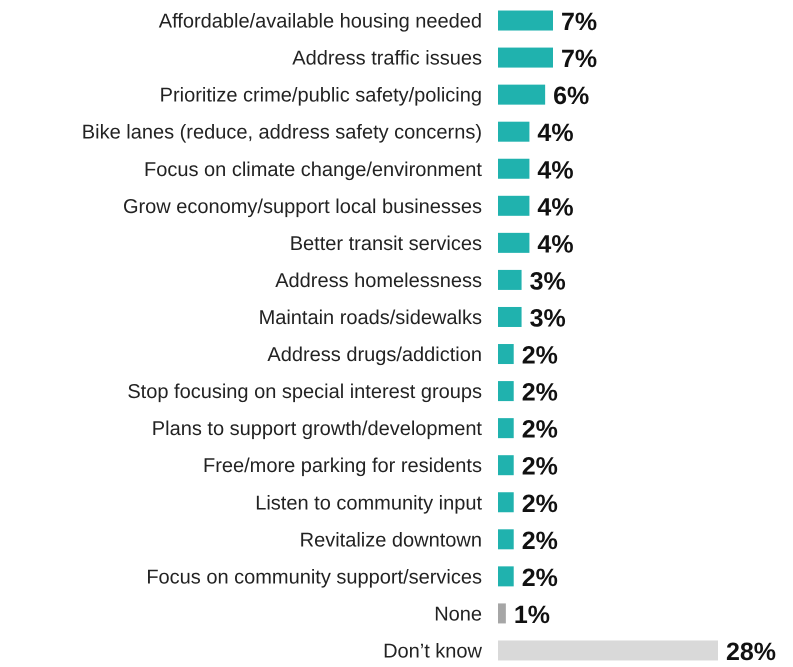  I want to click on y-tick-label: Free/more parking for residents, so click(342, 466).